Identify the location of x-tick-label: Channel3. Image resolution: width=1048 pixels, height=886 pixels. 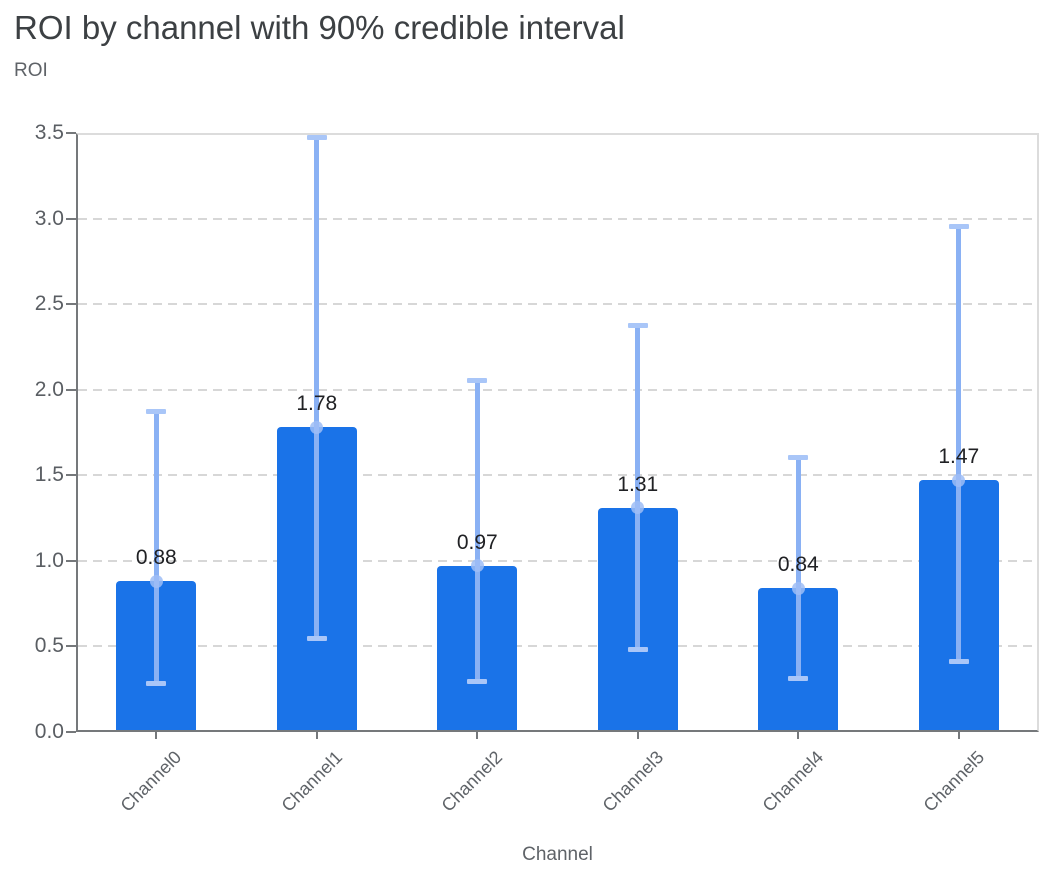
(632, 781).